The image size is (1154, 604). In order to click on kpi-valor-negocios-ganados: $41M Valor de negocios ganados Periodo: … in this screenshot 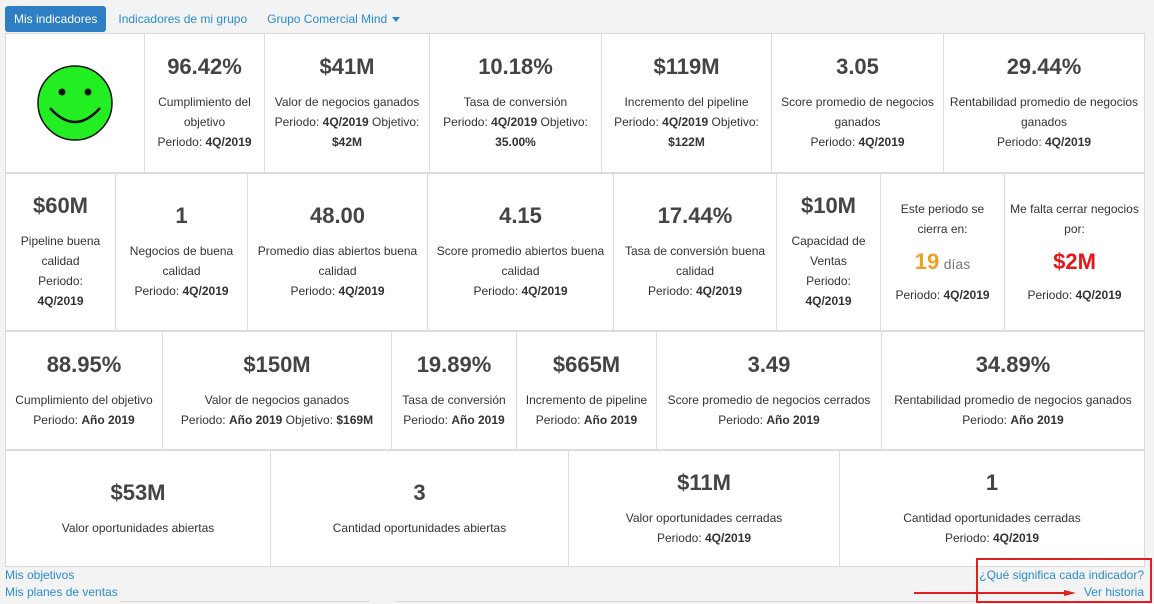, I will do `click(347, 103)`.